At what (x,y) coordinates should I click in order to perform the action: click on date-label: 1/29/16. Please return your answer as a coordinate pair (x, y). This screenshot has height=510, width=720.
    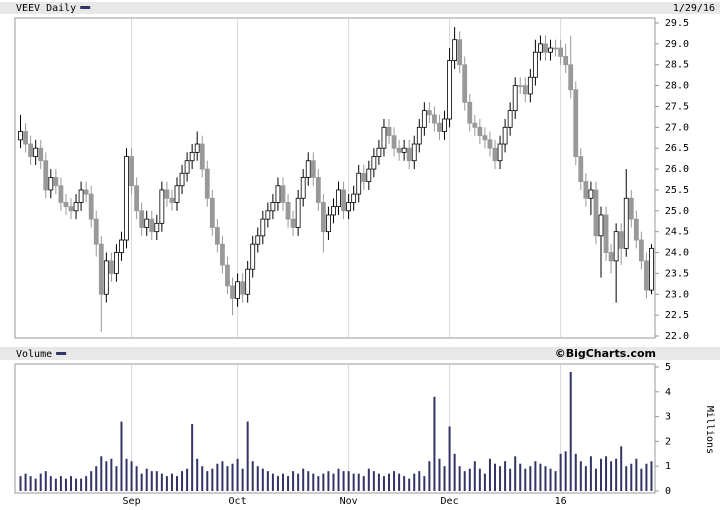
    Looking at the image, I should click on (694, 8).